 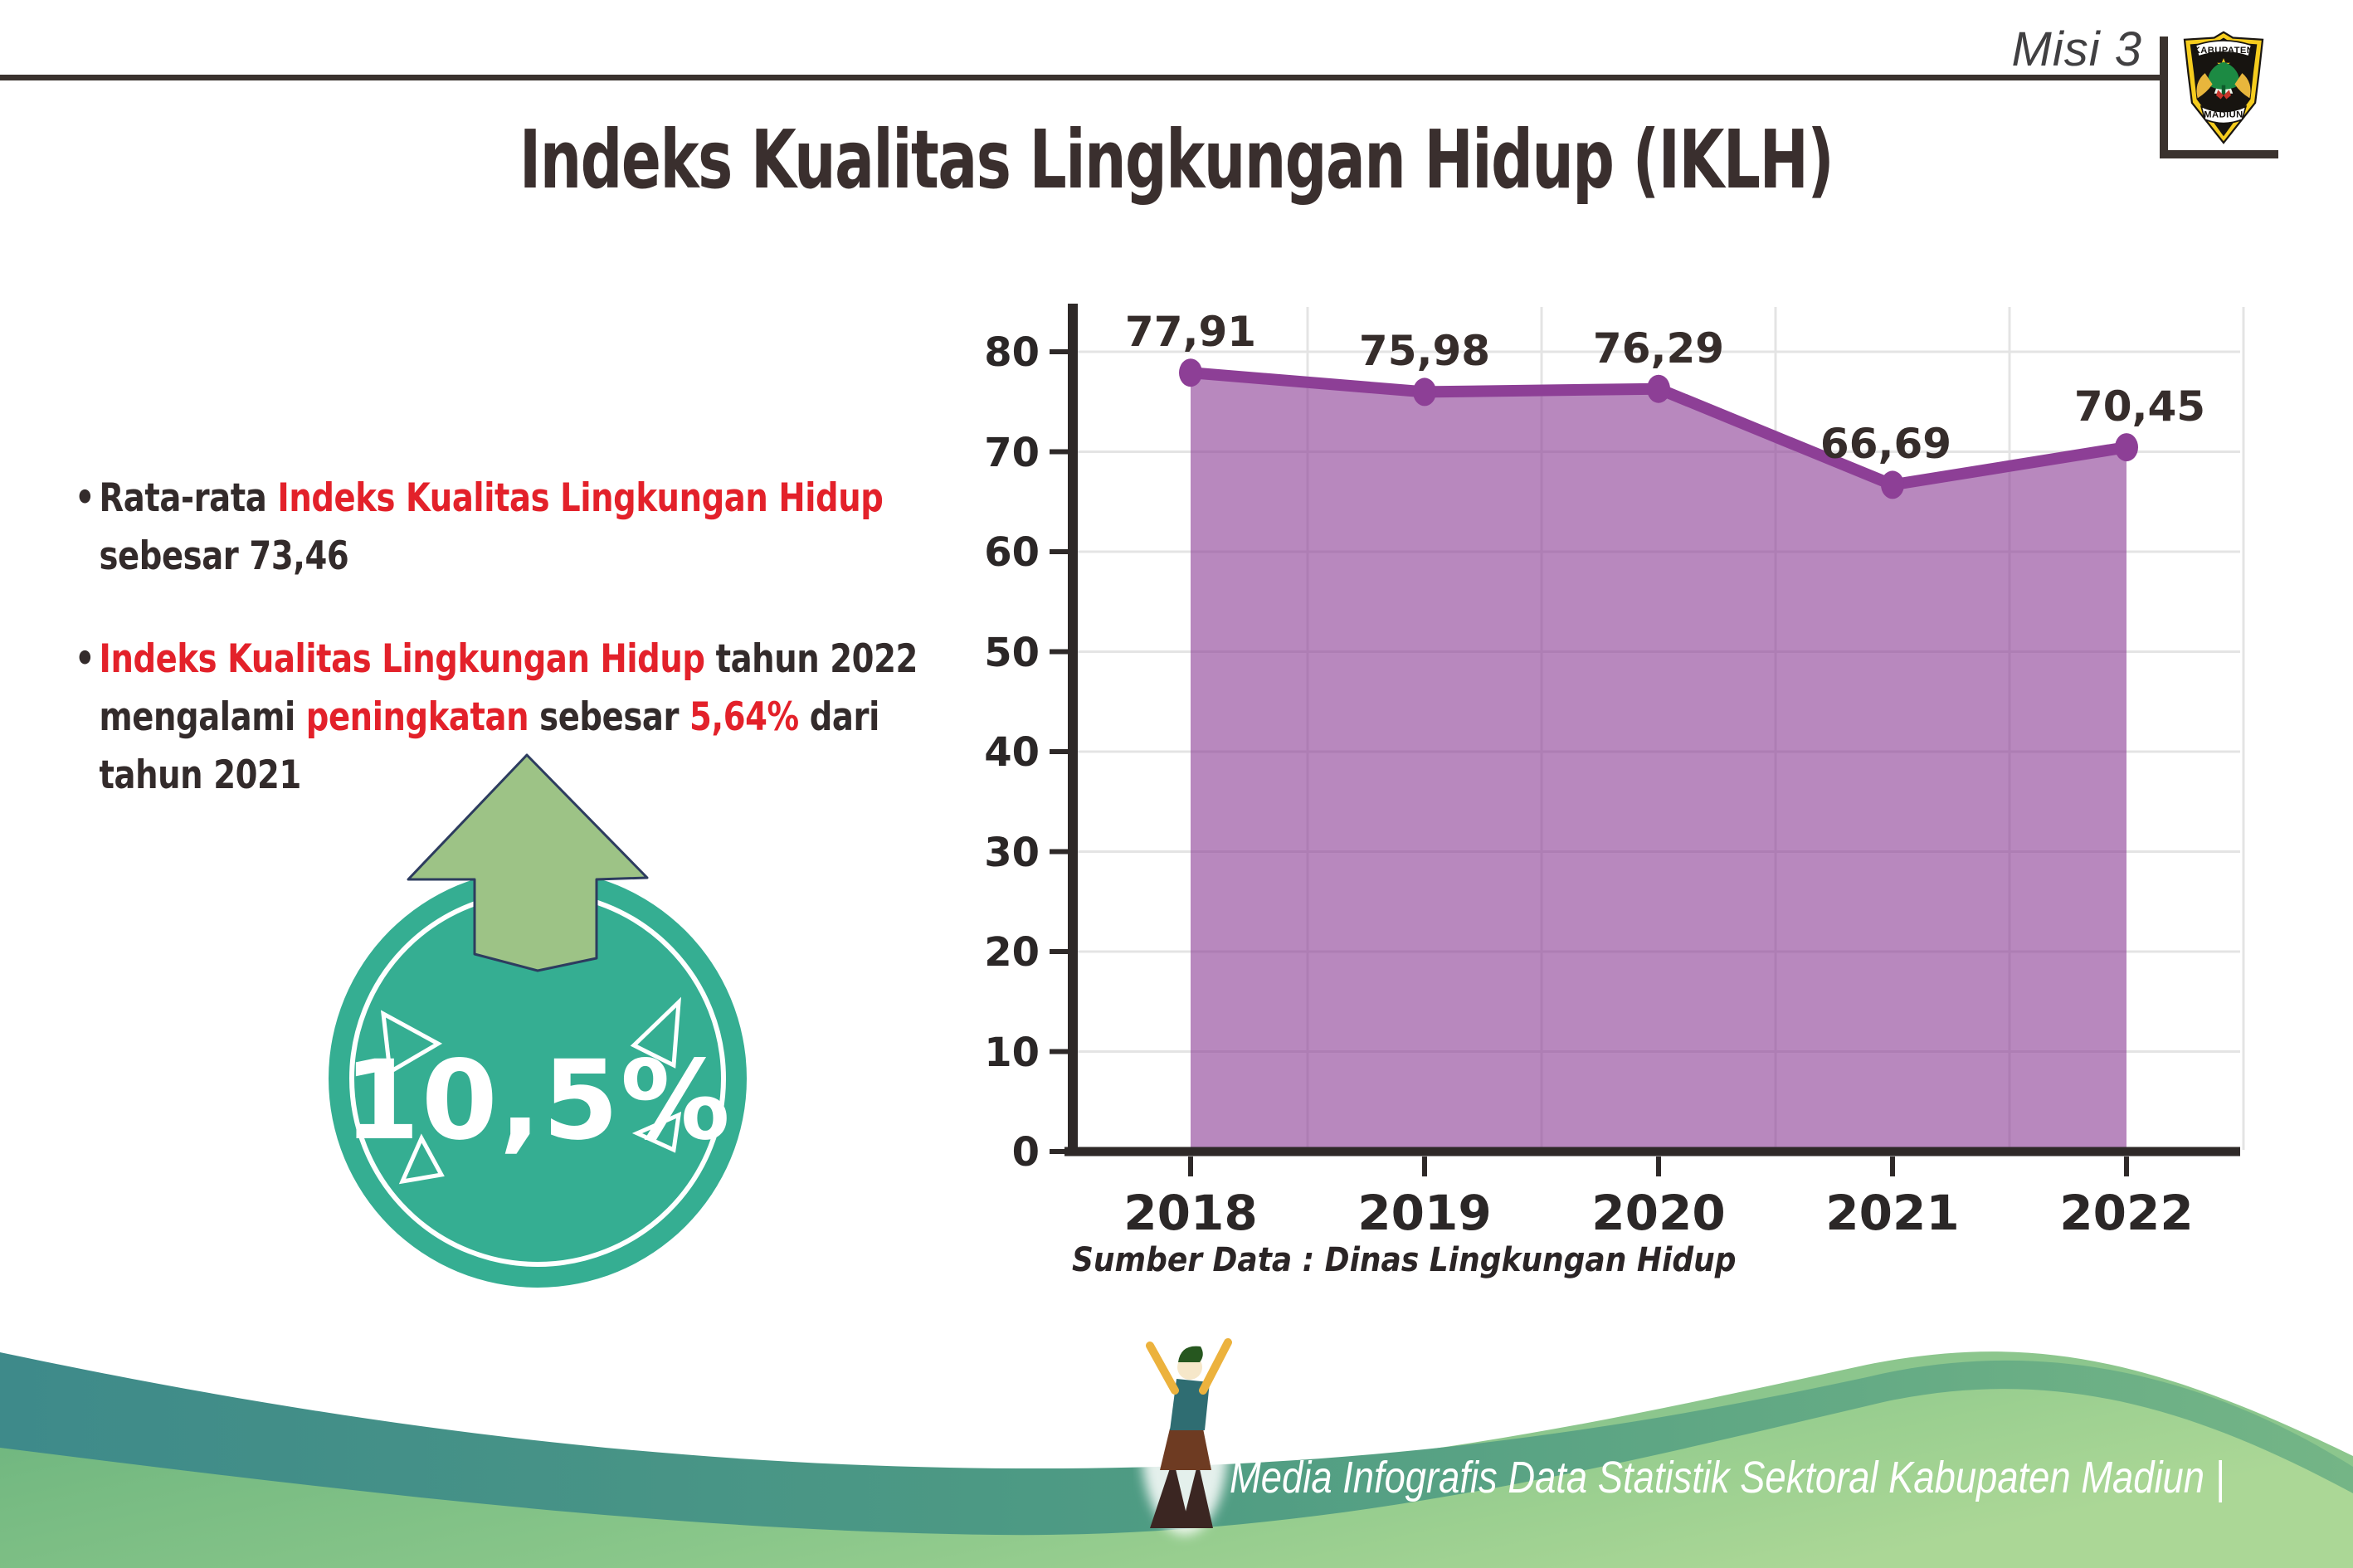 I want to click on highlighted-text: 5,64%, so click(x=744, y=717).